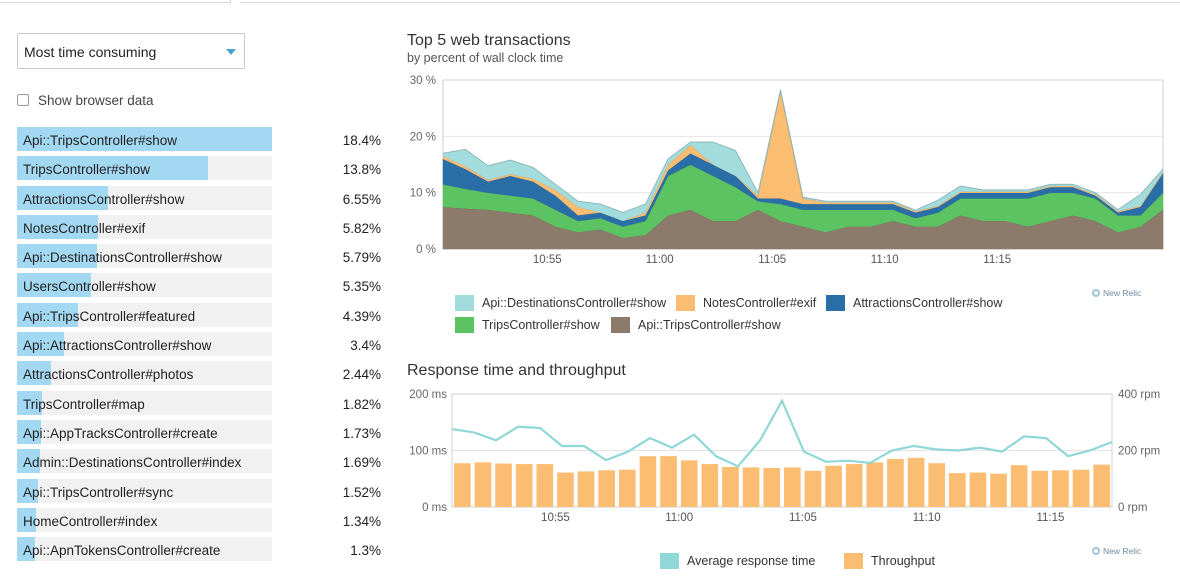 The height and width of the screenshot is (578, 1180). I want to click on new-relic-logo: New Relic, so click(1116, 293).